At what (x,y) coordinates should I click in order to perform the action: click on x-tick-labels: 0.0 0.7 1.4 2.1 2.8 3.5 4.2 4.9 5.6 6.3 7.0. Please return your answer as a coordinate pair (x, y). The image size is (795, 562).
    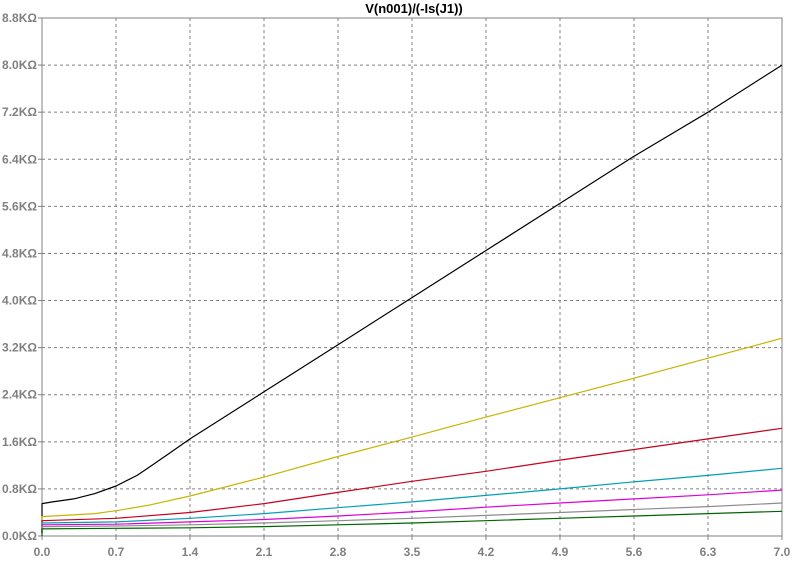
    Looking at the image, I should click on (412, 552).